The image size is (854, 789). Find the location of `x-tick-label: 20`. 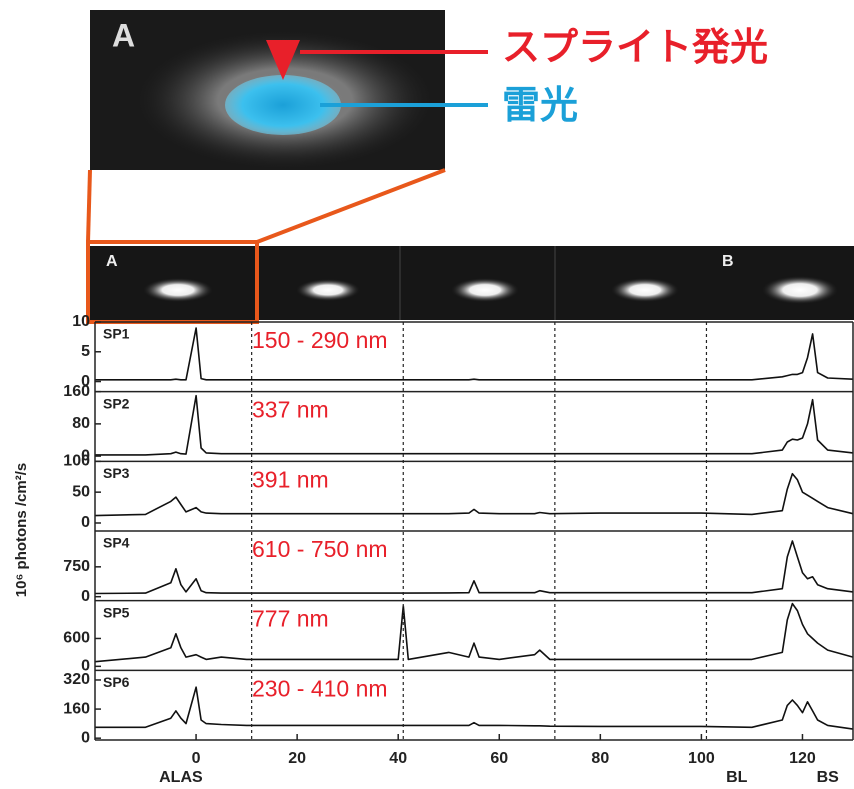

x-tick-label: 20 is located at coordinates (297, 758).